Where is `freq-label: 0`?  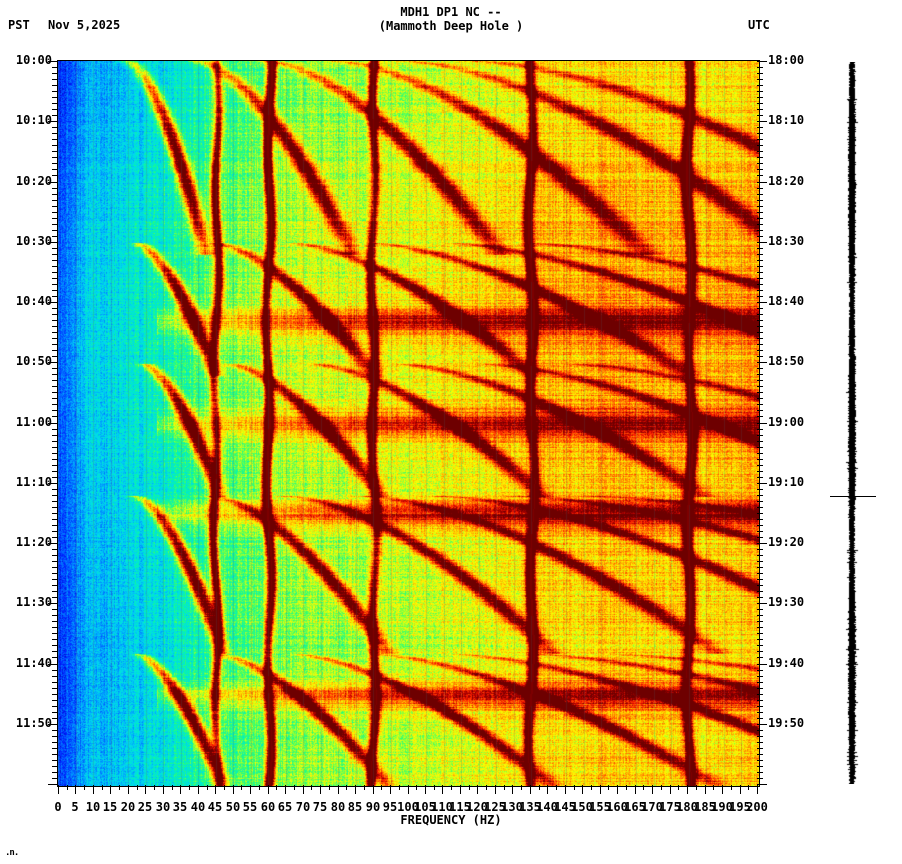 freq-label: 0 is located at coordinates (58, 807).